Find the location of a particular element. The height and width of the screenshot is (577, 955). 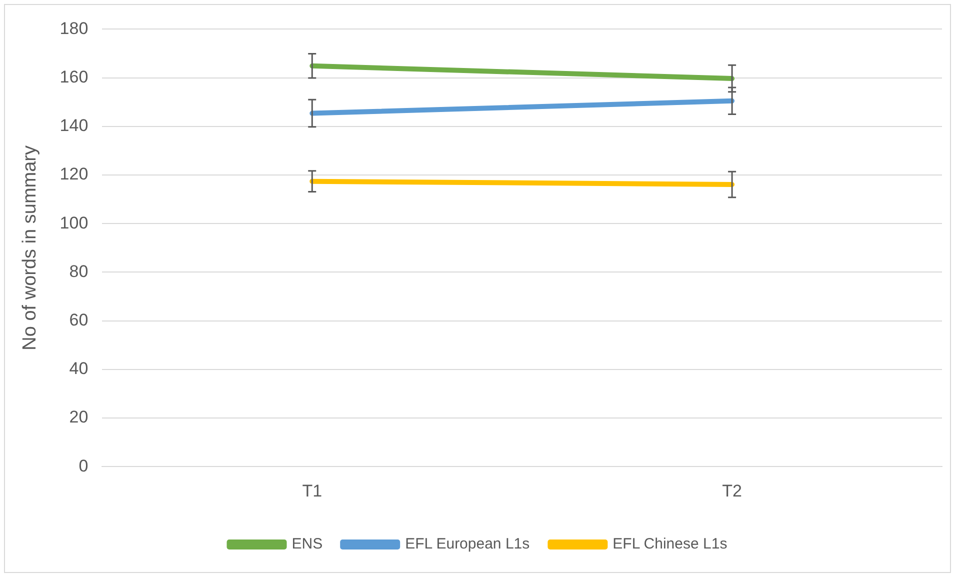

y-tick-label: 100 is located at coordinates (74, 222).